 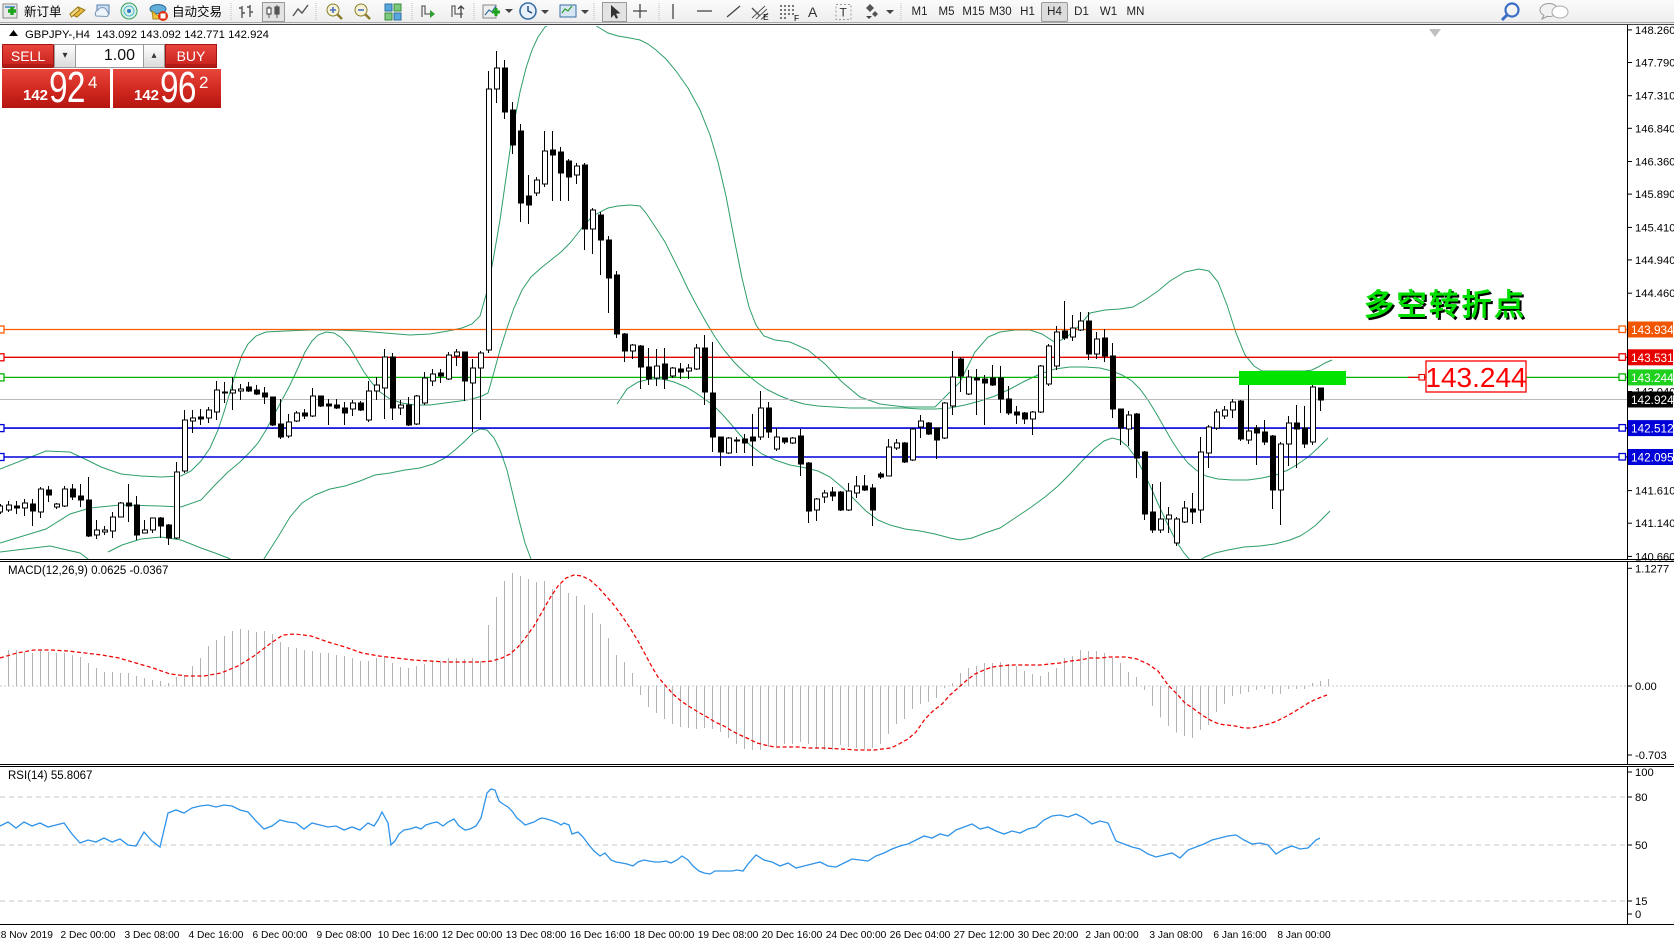 What do you see at coordinates (408, 935) in the screenshot?
I see `svg-text: 10 Dec 16:00` at bounding box center [408, 935].